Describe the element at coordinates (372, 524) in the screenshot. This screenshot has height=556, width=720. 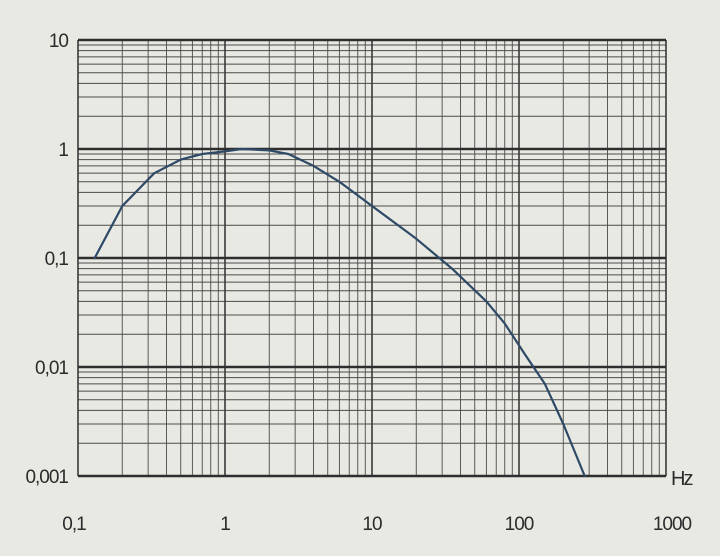
I see `x-tick-label: 10` at that location.